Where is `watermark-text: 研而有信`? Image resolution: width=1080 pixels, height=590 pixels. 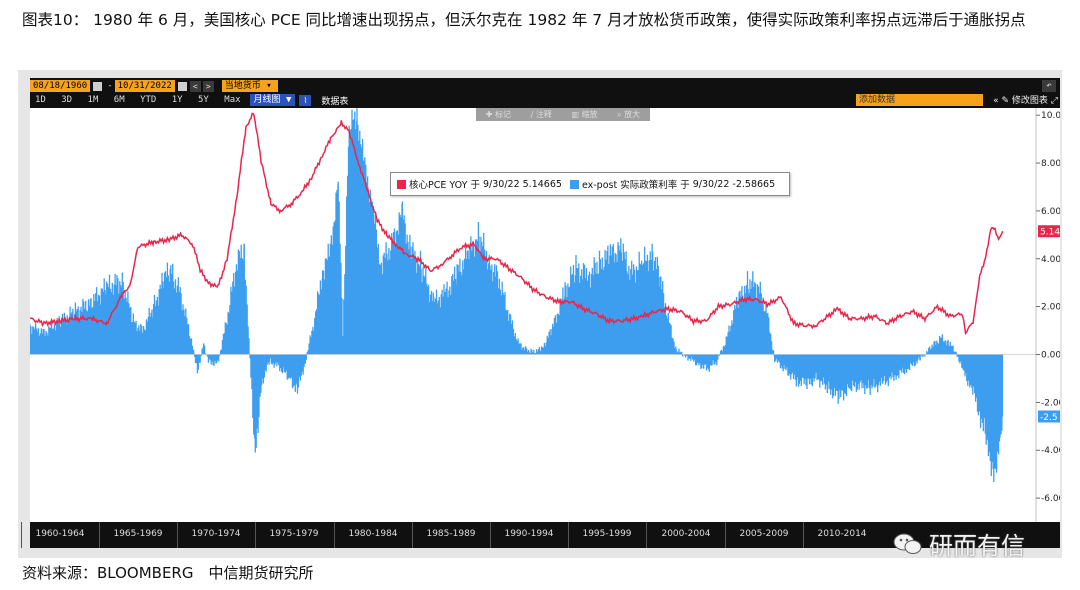 watermark-text: 研而有信 is located at coordinates (977, 546).